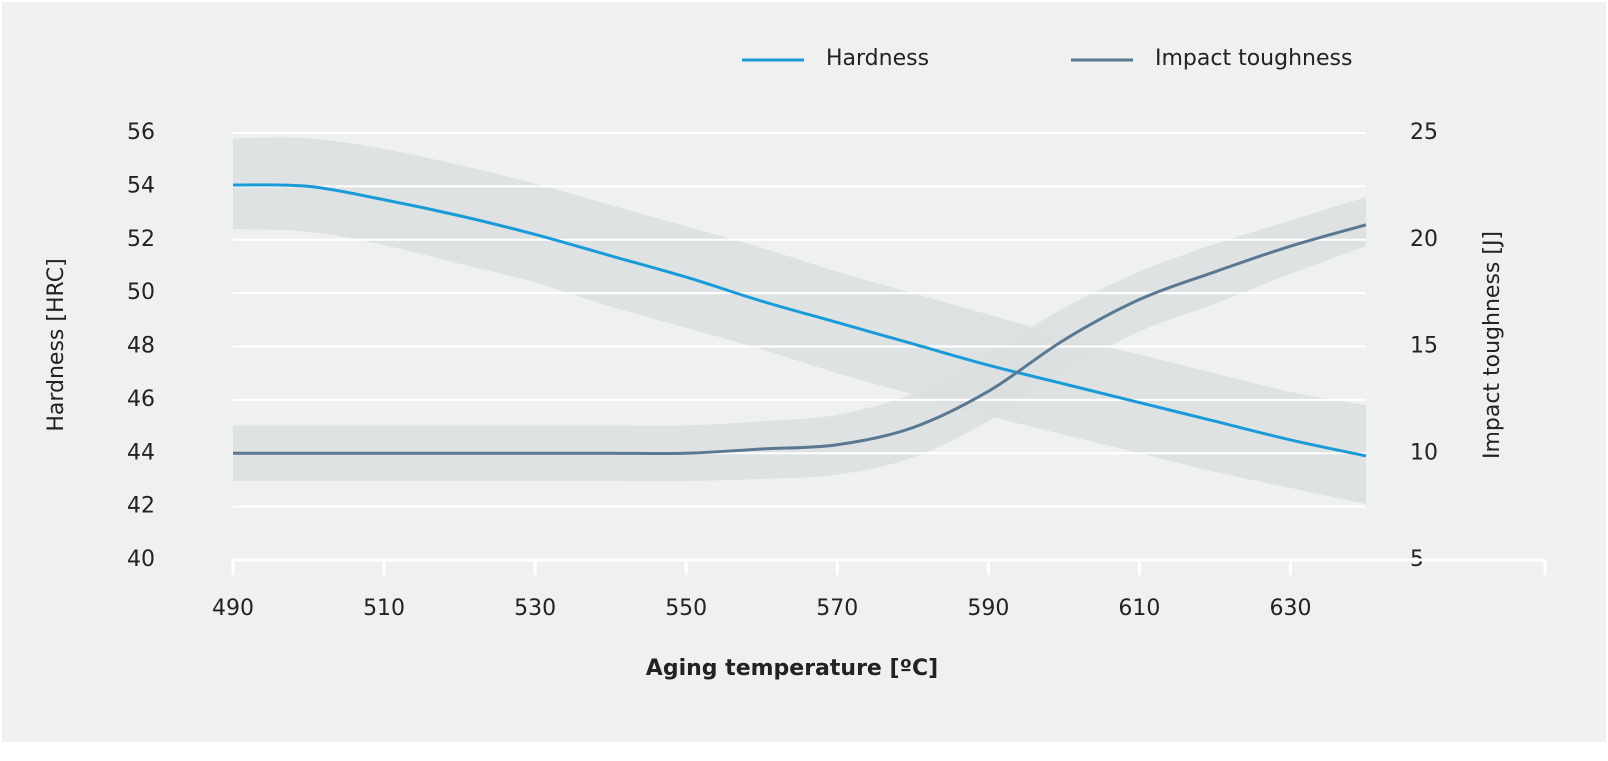 The height and width of the screenshot is (761, 1608). What do you see at coordinates (384, 608) in the screenshot?
I see `x-tick-label: 510` at bounding box center [384, 608].